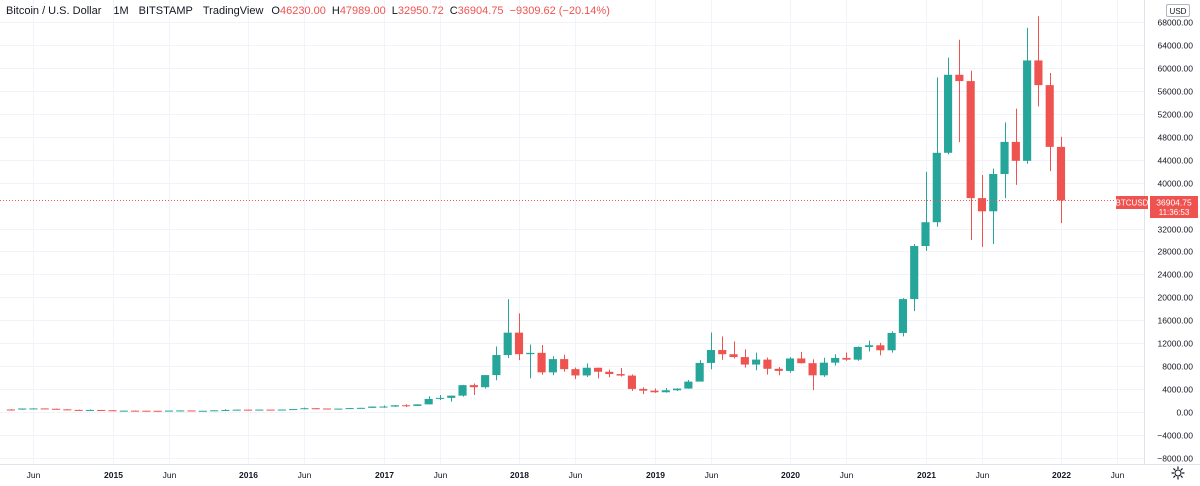 The height and width of the screenshot is (486, 1200). Describe the element at coordinates (420, 11) in the screenshot. I see `low-value: 32950.72` at that location.